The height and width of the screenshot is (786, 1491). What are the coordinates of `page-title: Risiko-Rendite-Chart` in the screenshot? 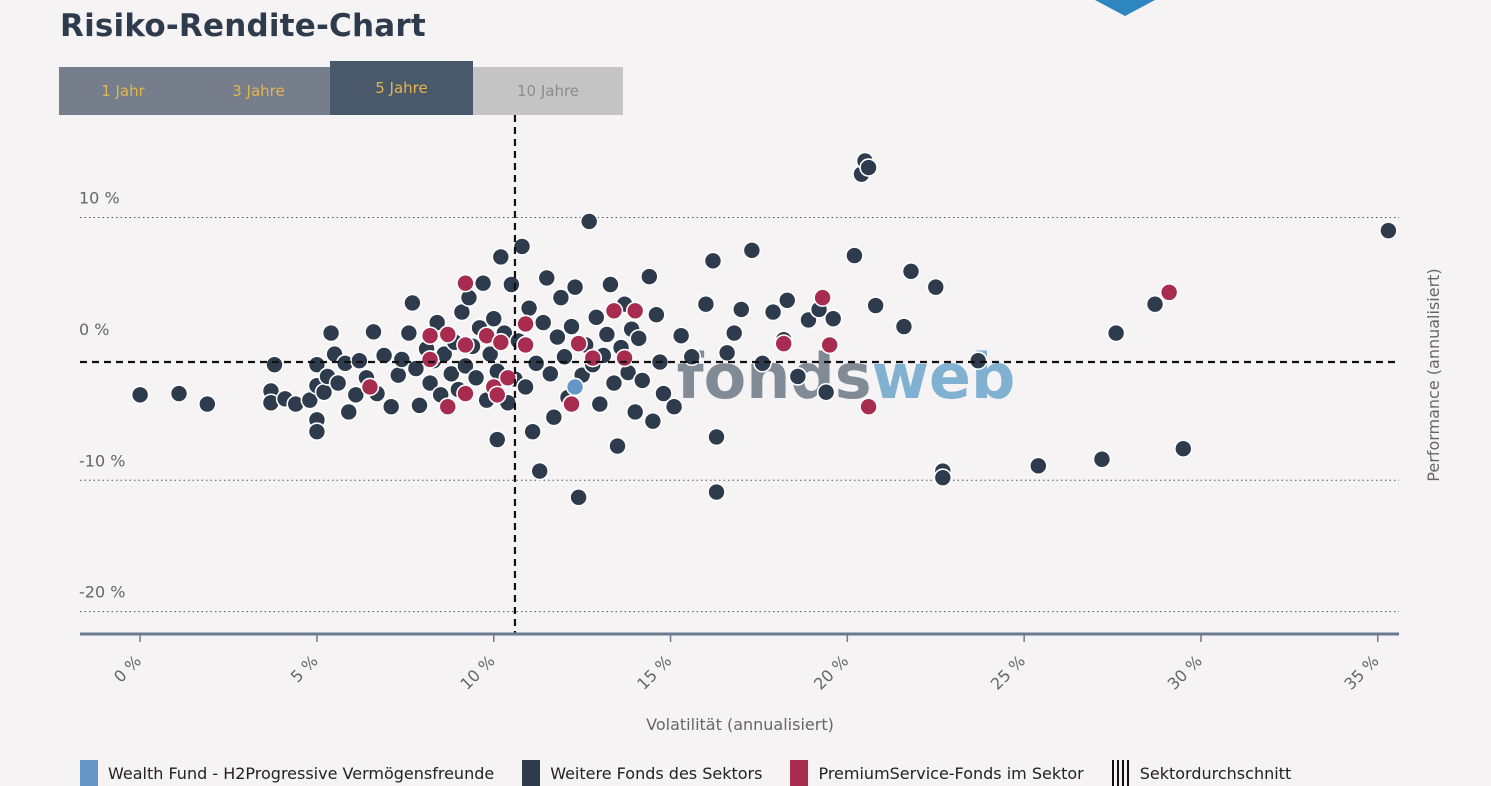 It's located at (243, 26).